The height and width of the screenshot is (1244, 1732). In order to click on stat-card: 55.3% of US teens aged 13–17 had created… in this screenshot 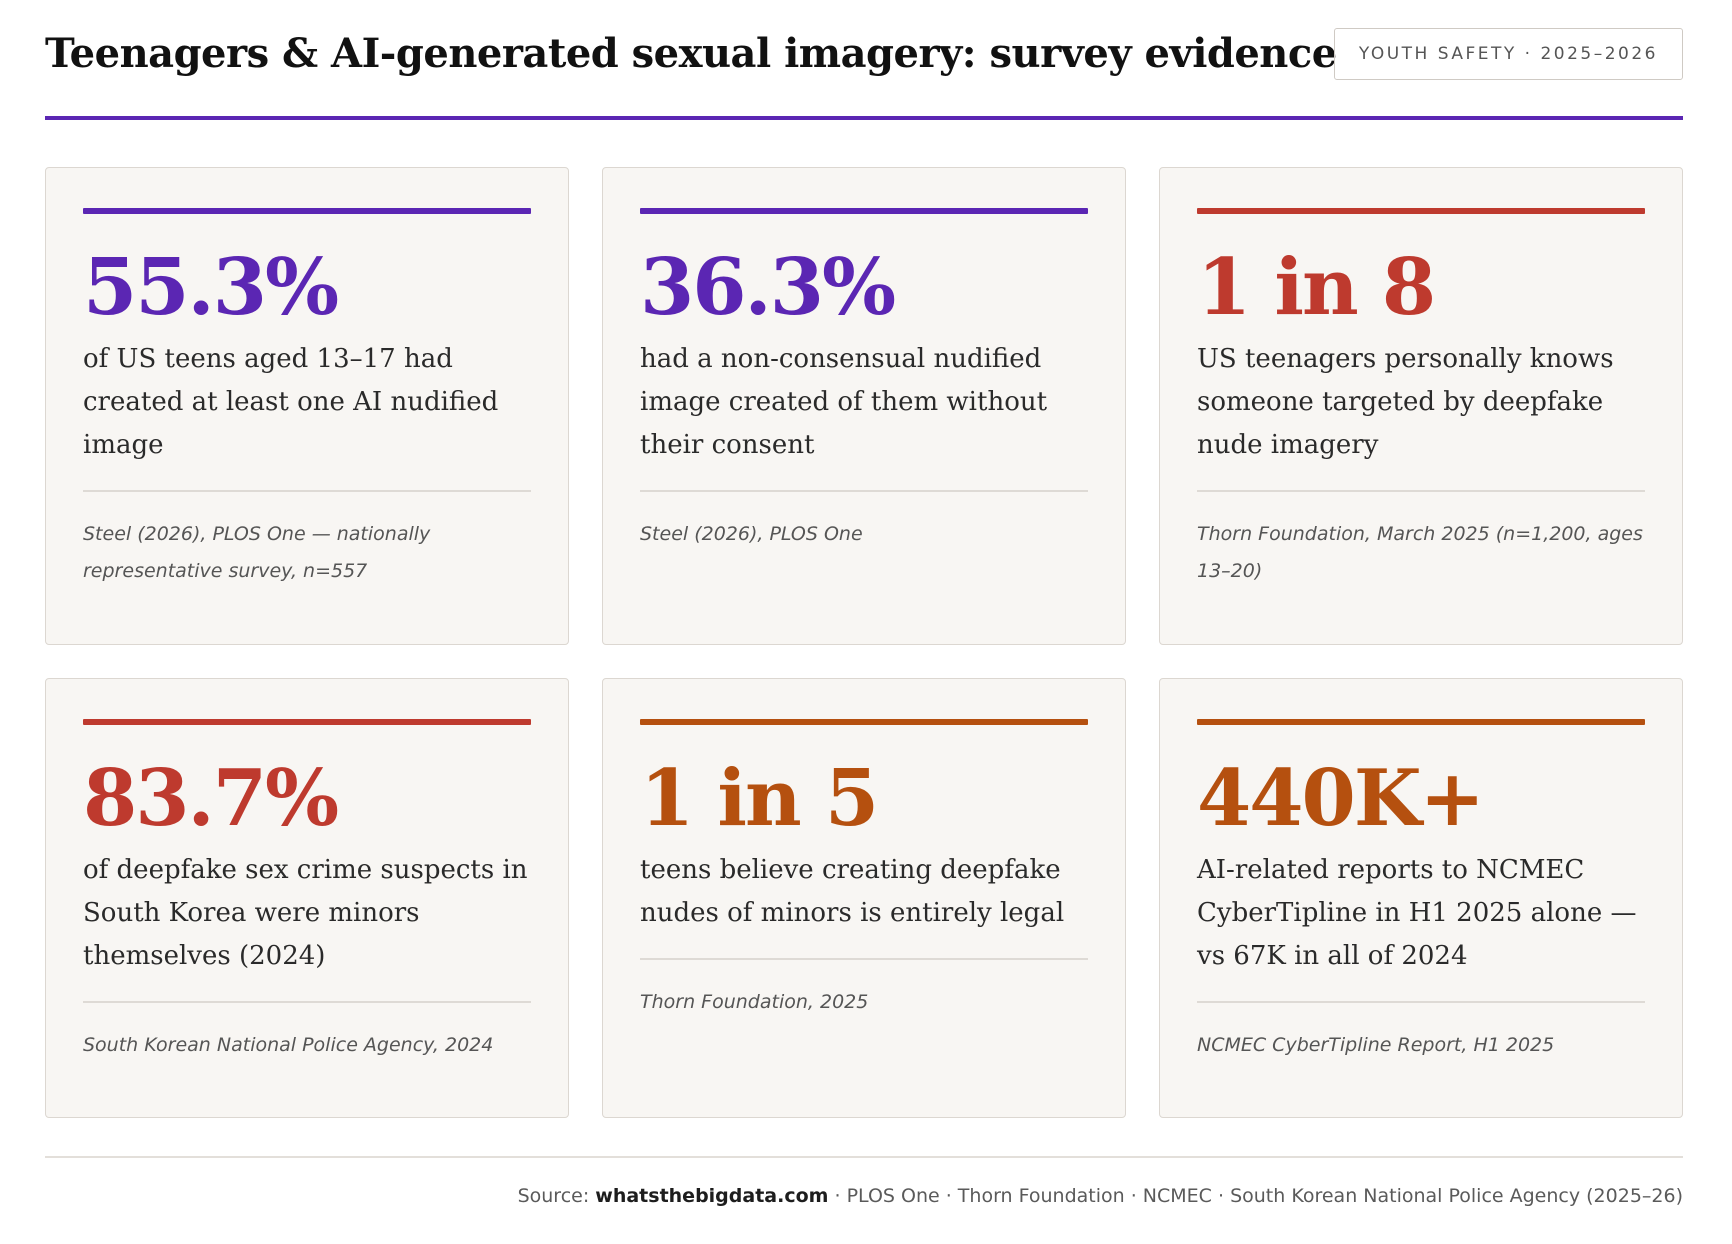, I will do `click(307, 406)`.